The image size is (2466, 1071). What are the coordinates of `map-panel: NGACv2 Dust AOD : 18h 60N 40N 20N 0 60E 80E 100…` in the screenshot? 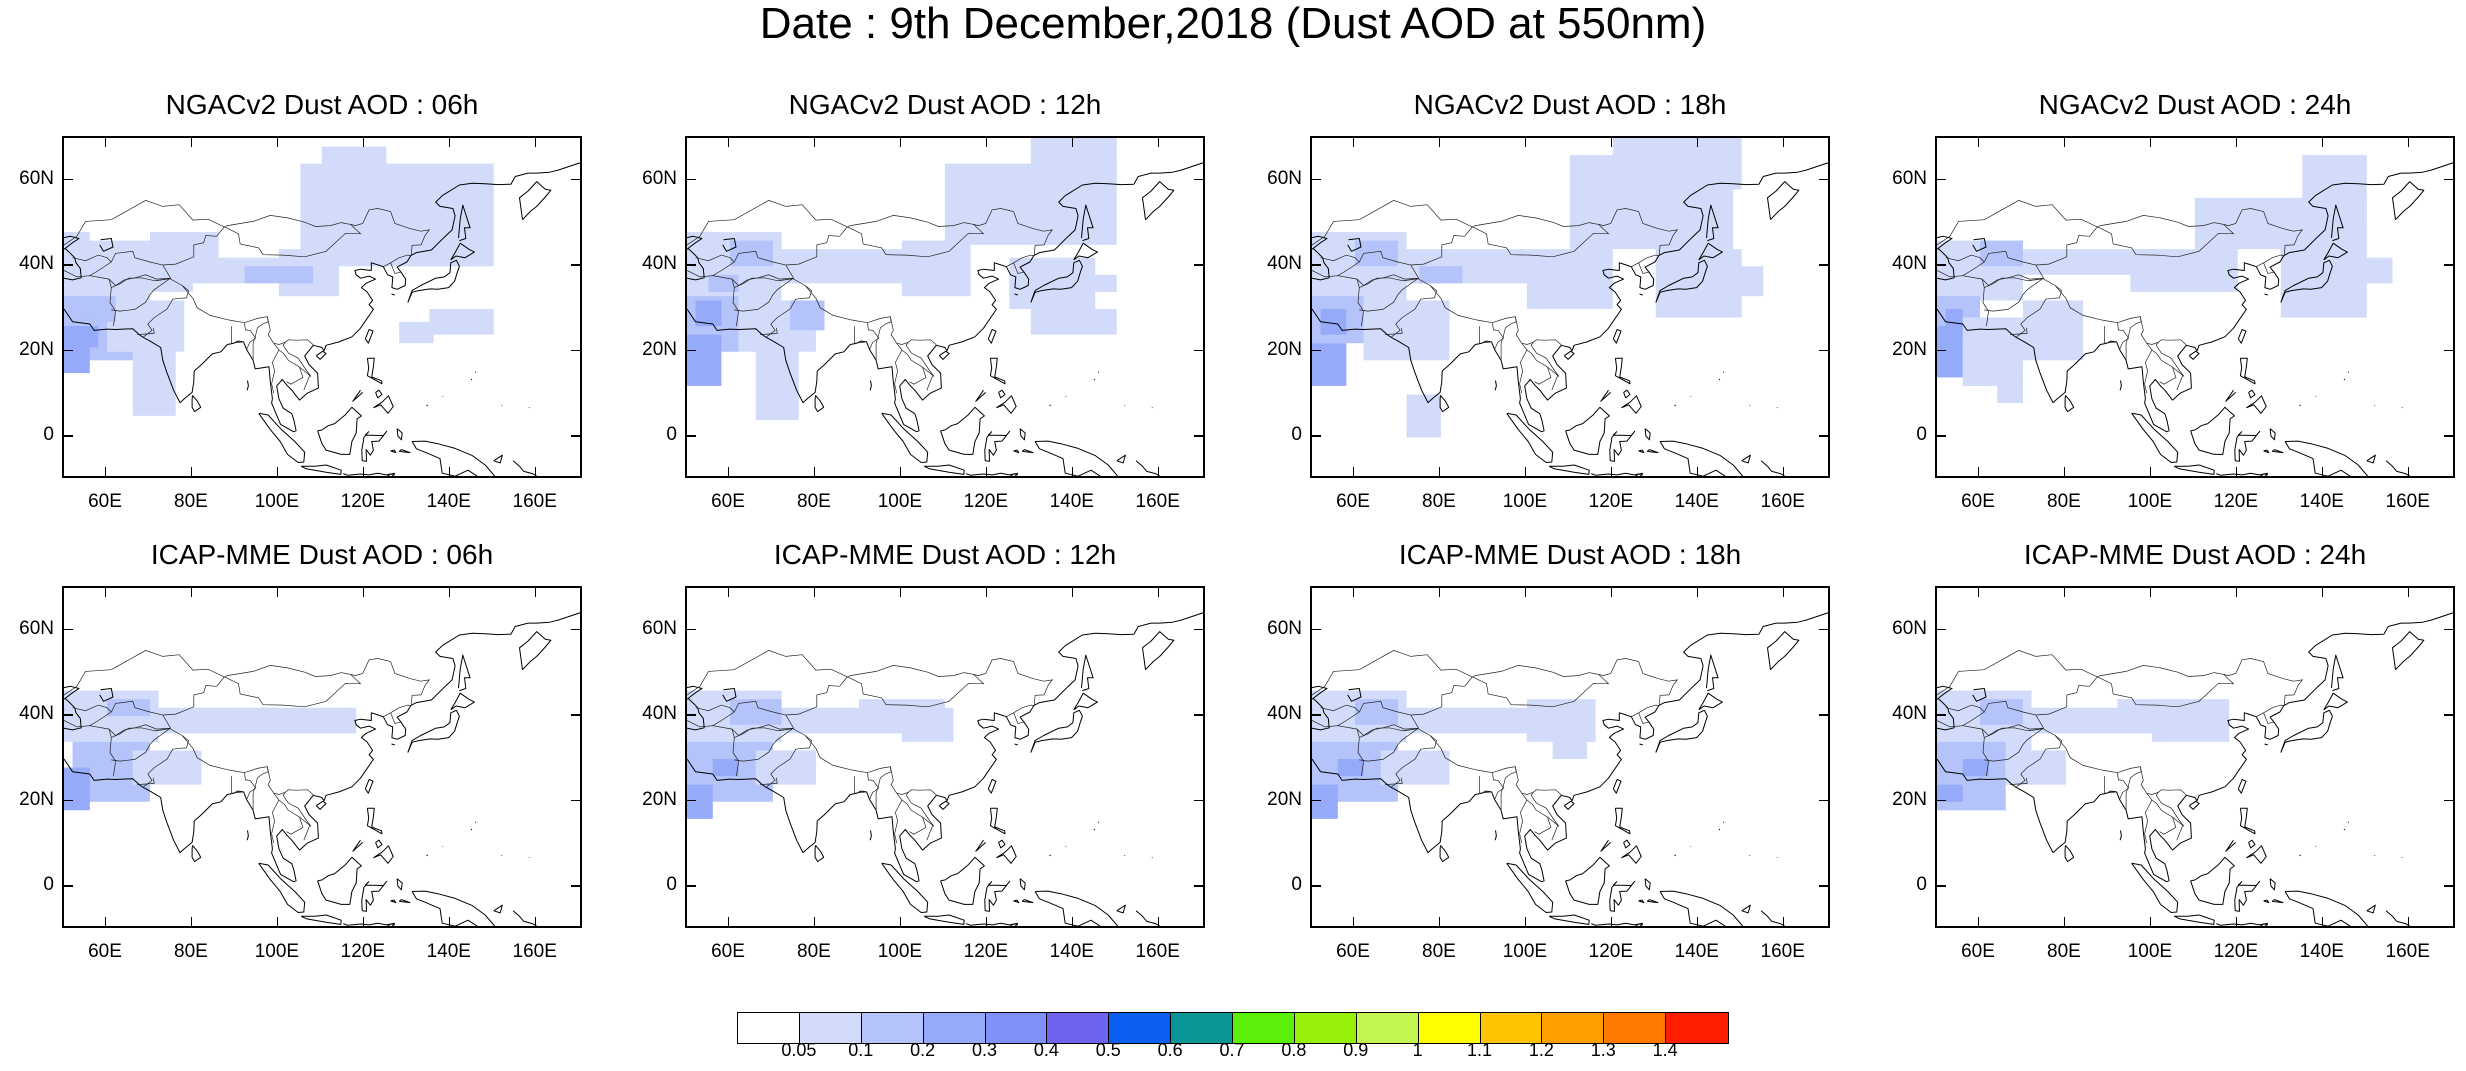 It's located at (1558, 310).